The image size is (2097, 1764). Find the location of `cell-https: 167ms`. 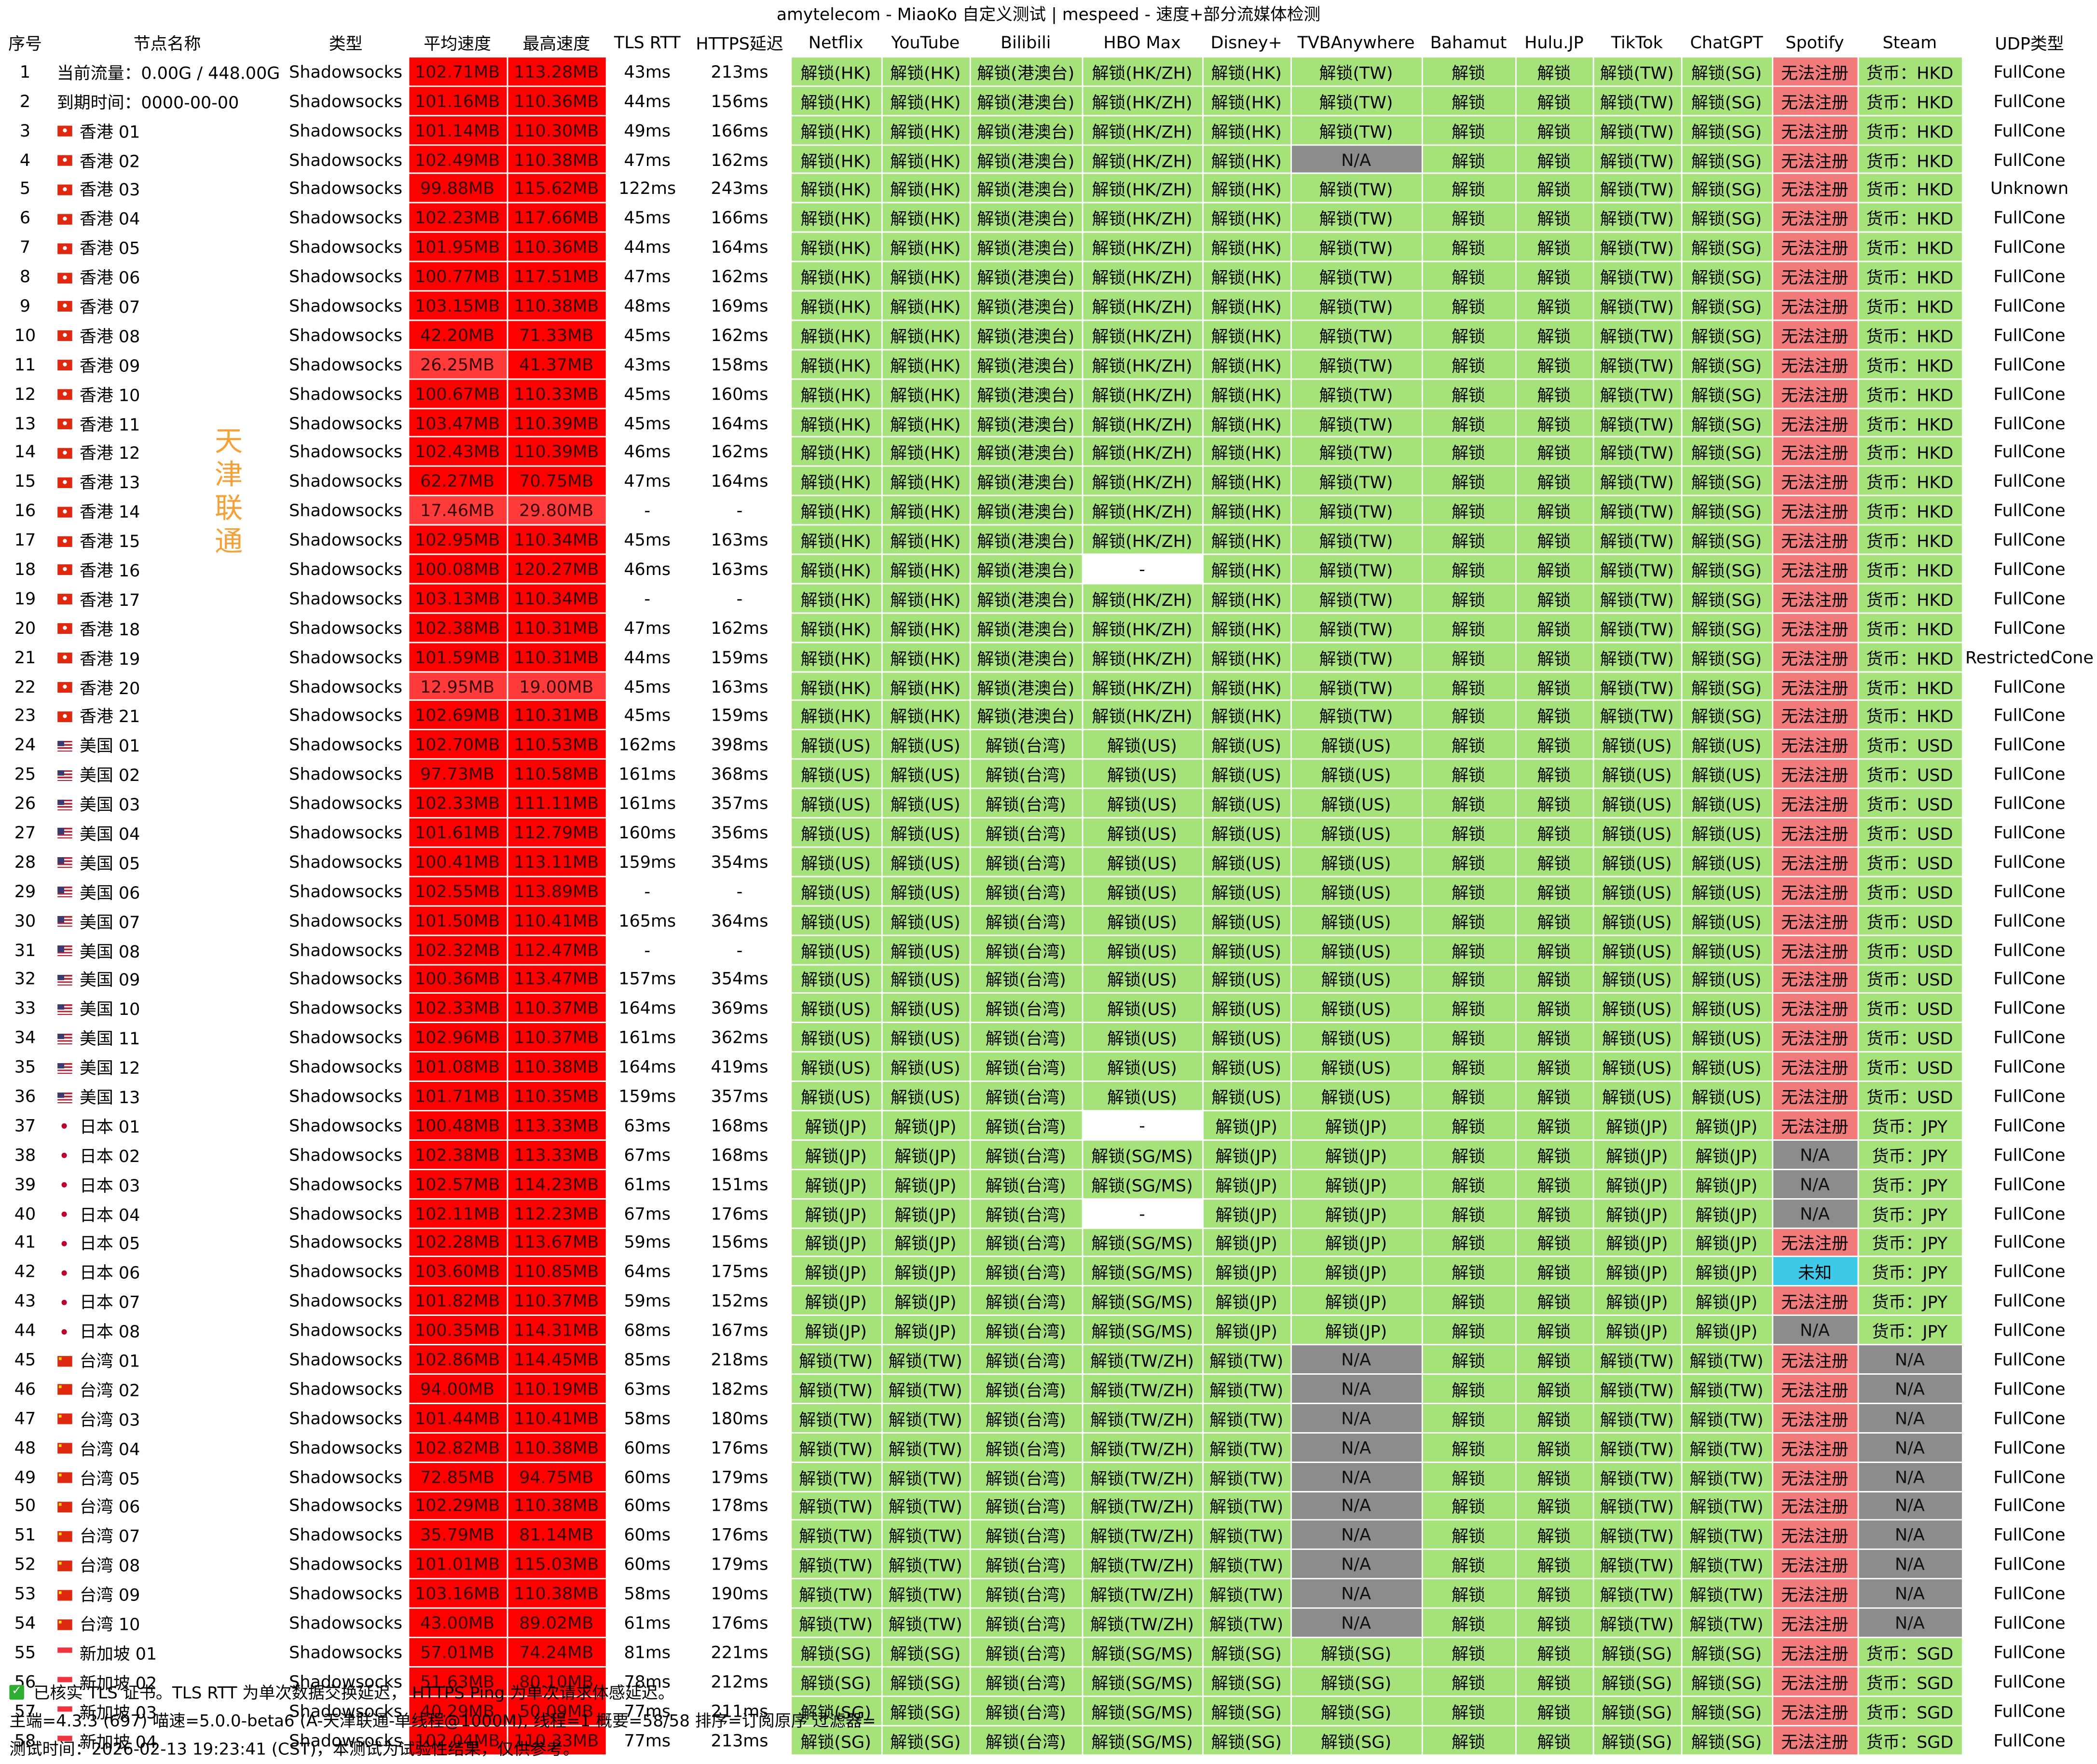

cell-https: 167ms is located at coordinates (739, 1330).